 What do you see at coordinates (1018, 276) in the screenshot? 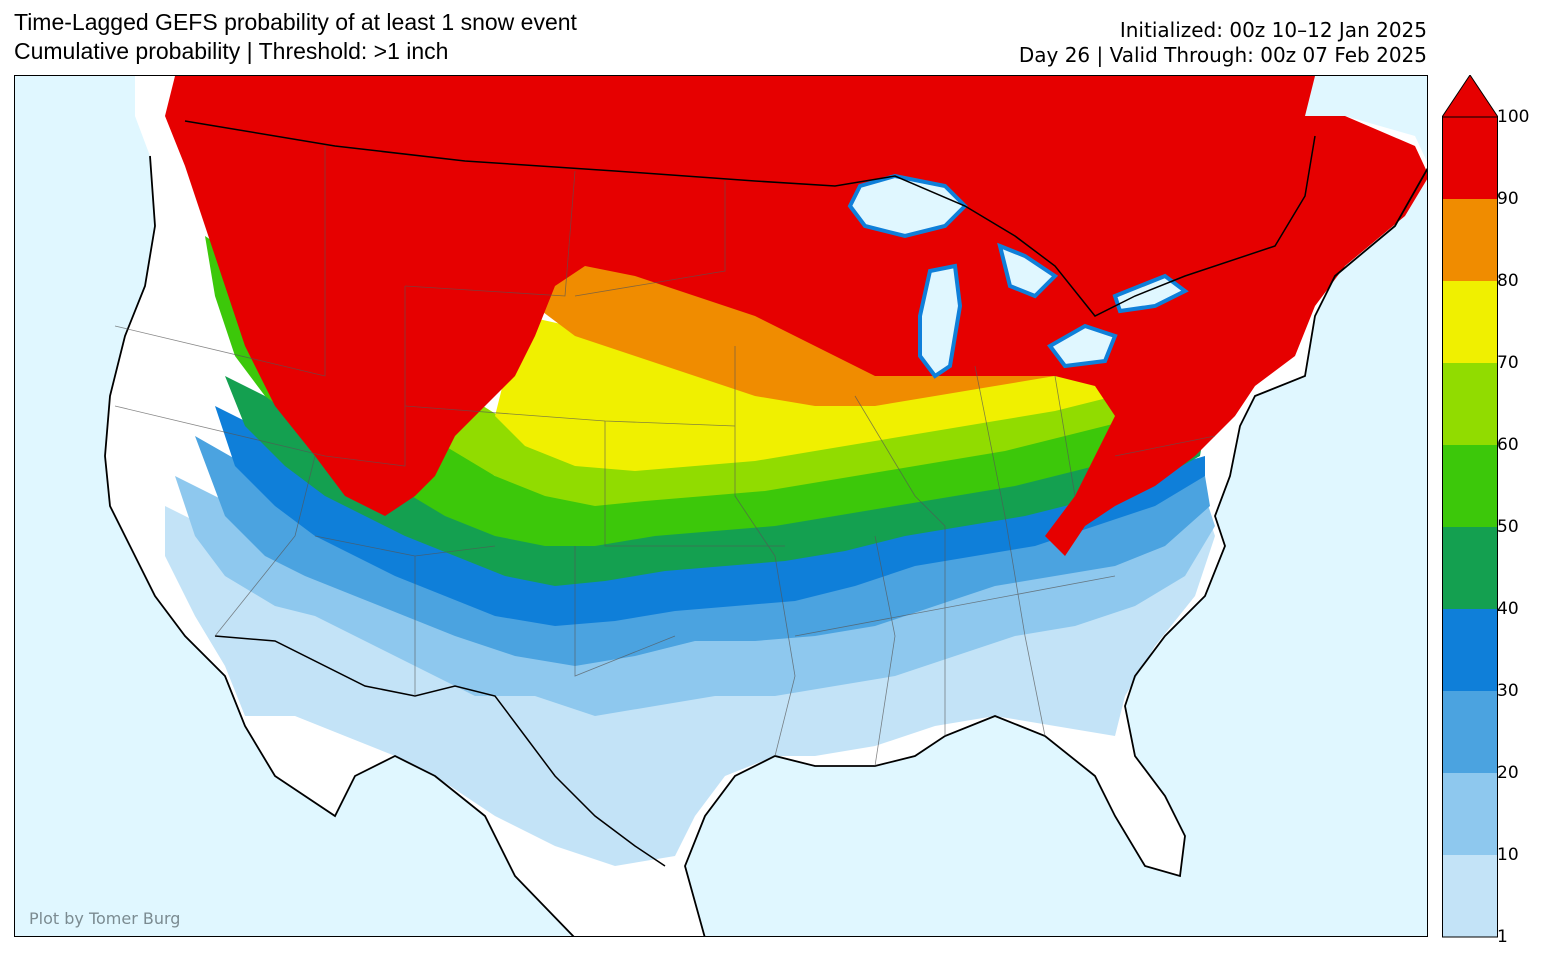
I see `great-lakes` at bounding box center [1018, 276].